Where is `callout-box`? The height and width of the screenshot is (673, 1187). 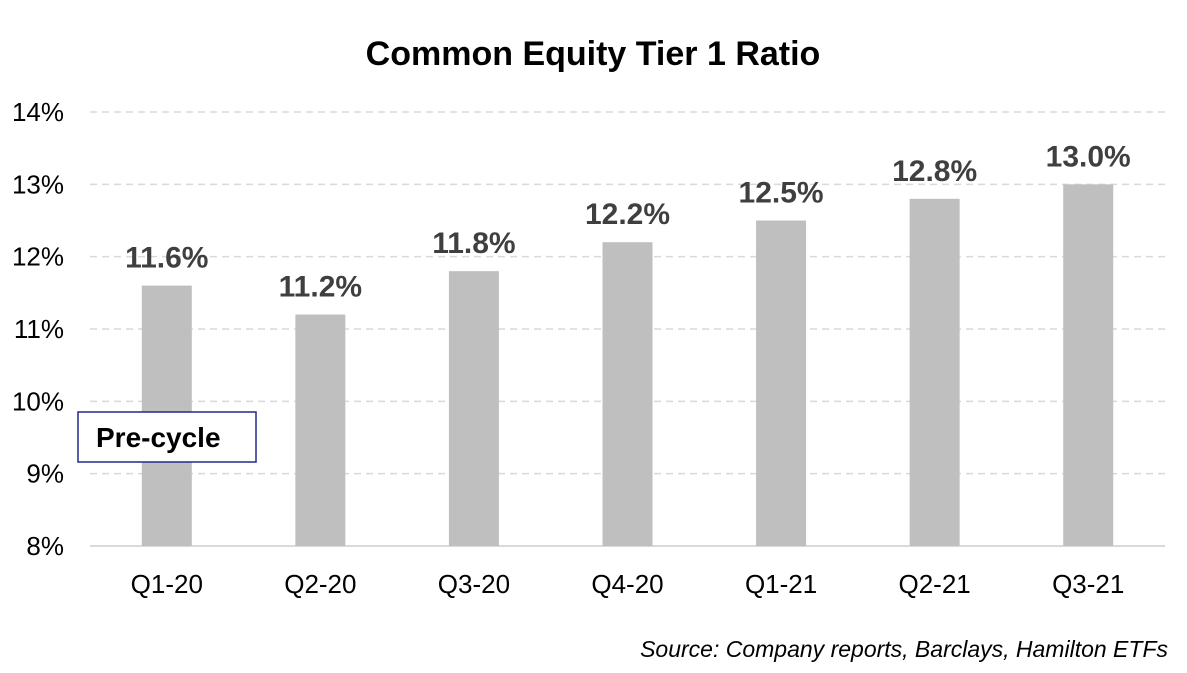 callout-box is located at coordinates (167, 437).